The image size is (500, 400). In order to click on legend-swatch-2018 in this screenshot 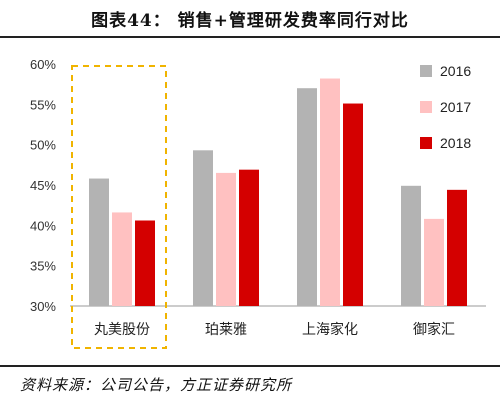, I will do `click(426, 143)`.